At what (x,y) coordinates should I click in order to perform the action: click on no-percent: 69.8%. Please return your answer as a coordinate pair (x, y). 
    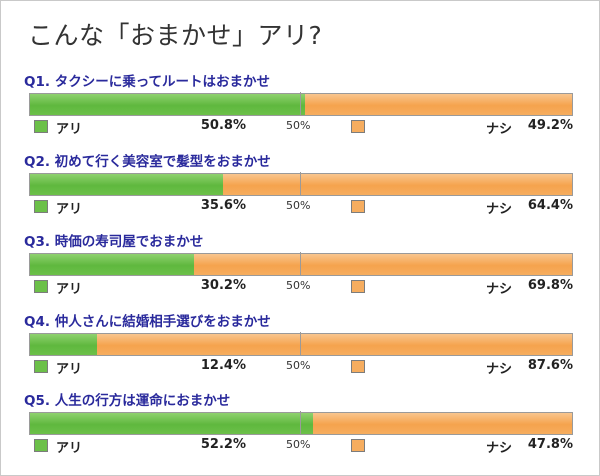
    Looking at the image, I should click on (550, 285).